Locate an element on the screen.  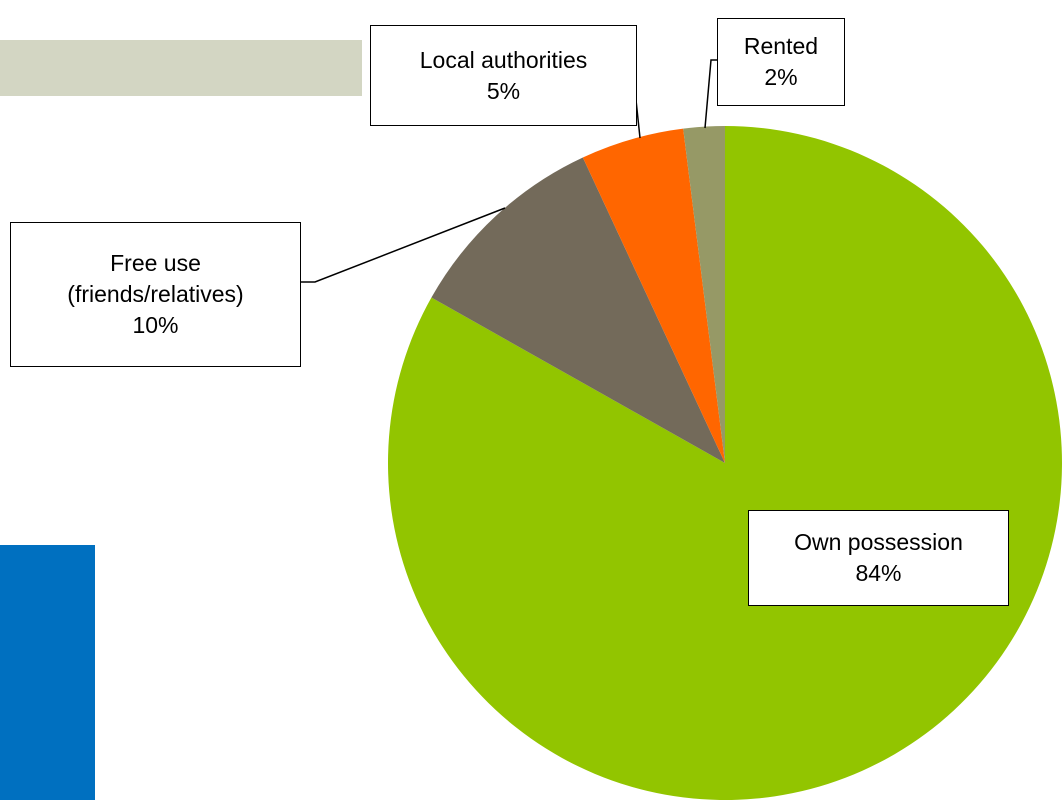
side-block is located at coordinates (47, 672).